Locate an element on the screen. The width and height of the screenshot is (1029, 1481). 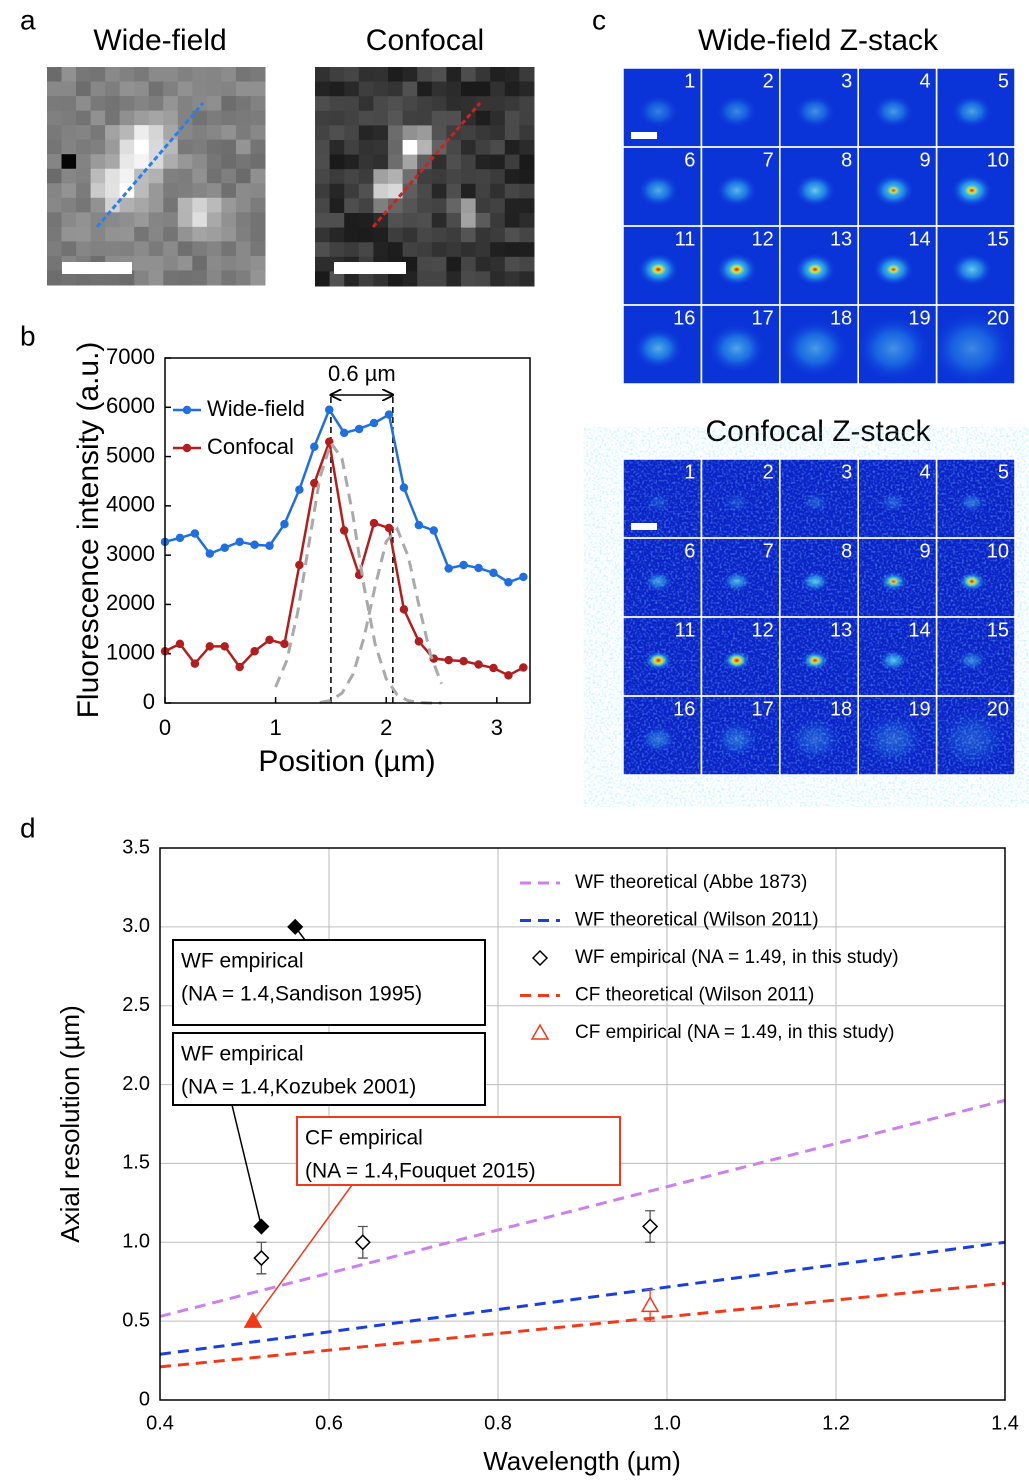
tile-number: 14 is located at coordinates (919, 239).